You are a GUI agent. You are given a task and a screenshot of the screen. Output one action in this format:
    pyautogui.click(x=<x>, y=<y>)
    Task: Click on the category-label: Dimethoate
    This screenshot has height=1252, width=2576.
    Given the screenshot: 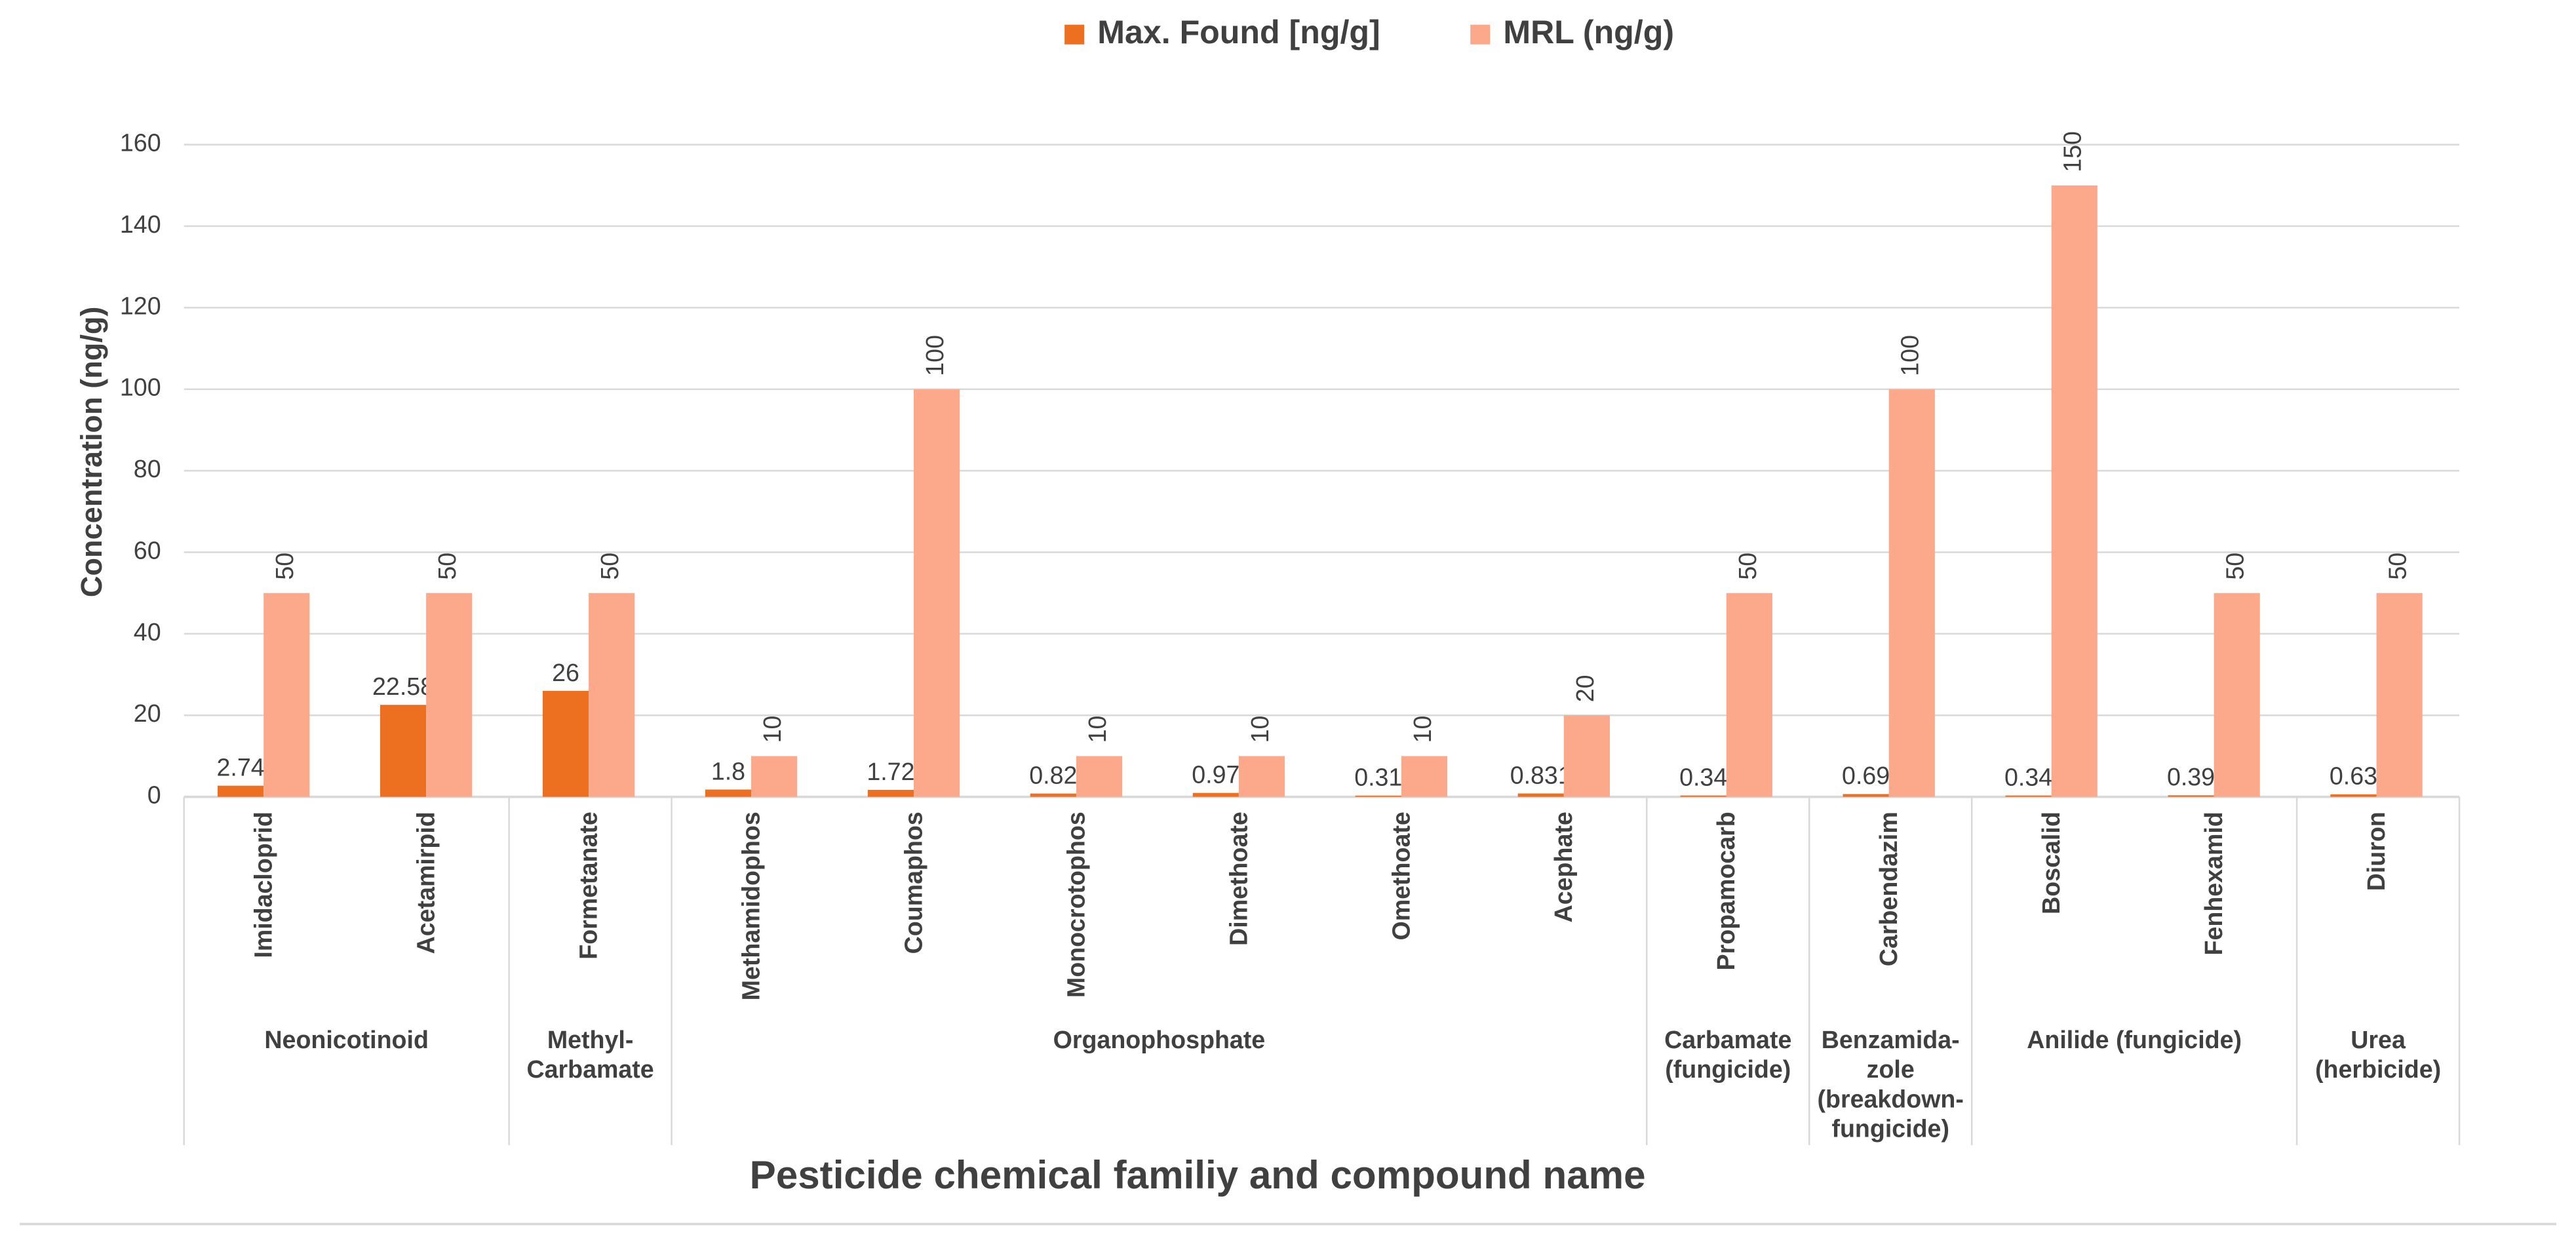 What is the action you would take?
    pyautogui.click(x=1238, y=879)
    